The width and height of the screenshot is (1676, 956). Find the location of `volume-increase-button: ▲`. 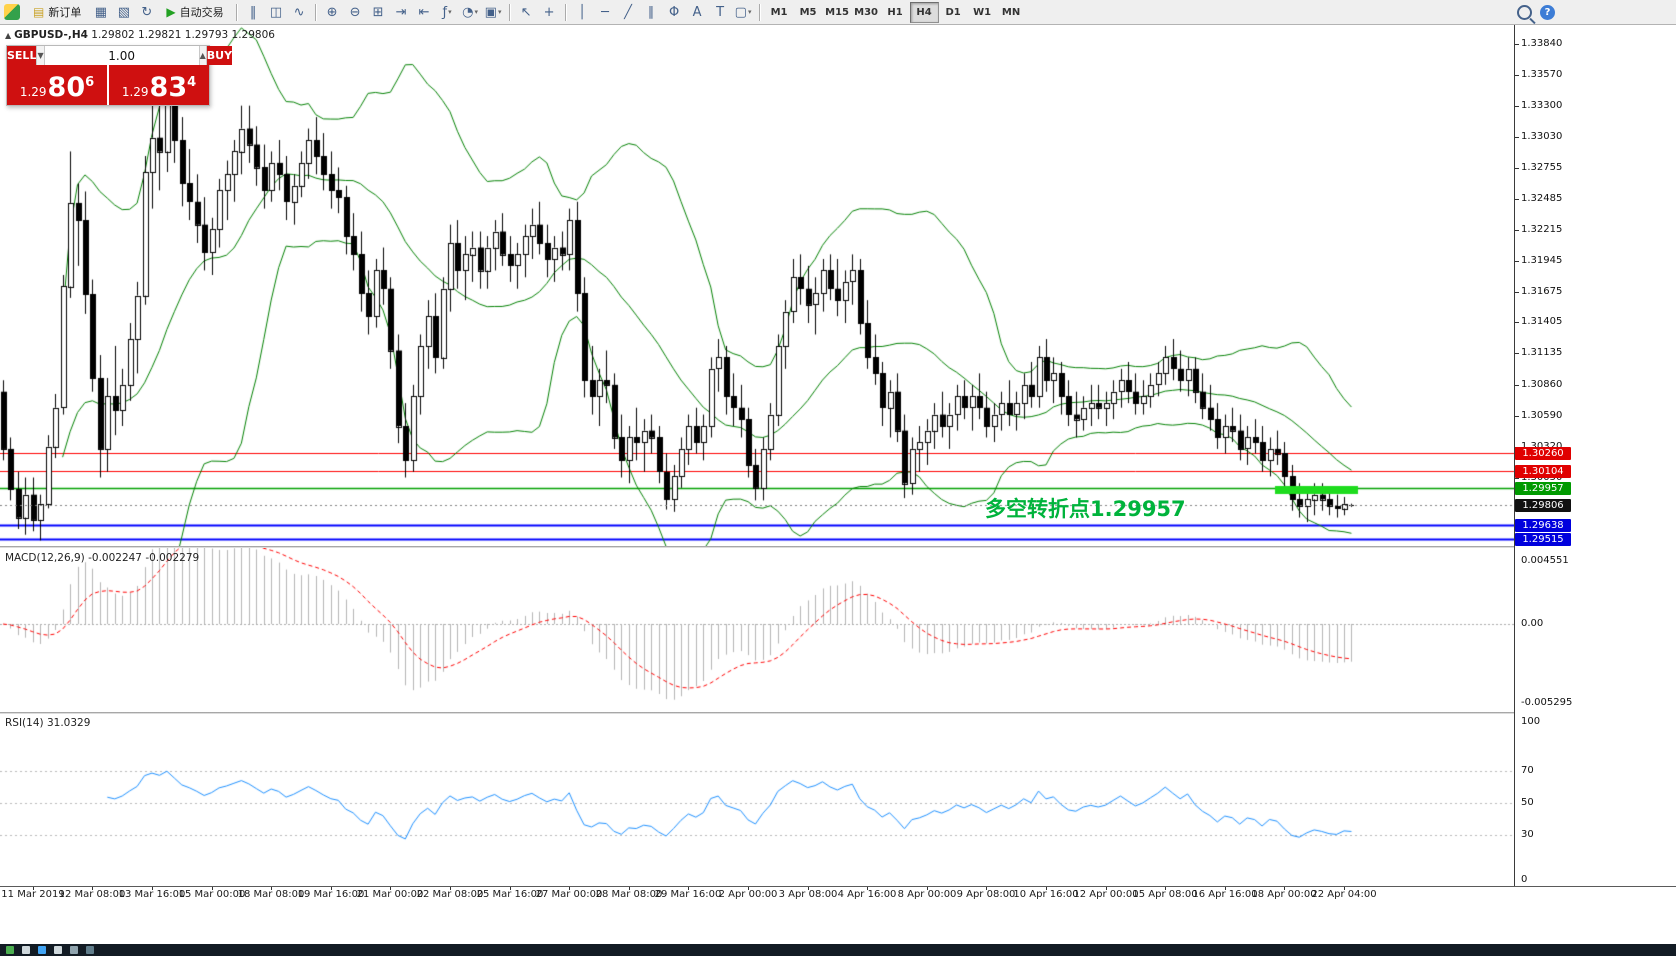

volume-increase-button: ▲ is located at coordinates (202, 55).